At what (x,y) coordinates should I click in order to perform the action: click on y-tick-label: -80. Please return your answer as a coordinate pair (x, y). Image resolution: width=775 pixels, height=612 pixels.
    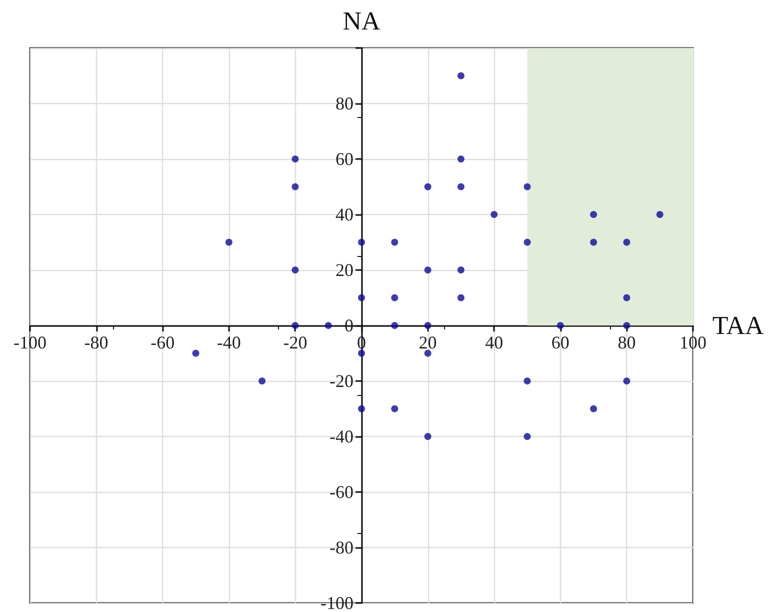
    Looking at the image, I should click on (342, 548).